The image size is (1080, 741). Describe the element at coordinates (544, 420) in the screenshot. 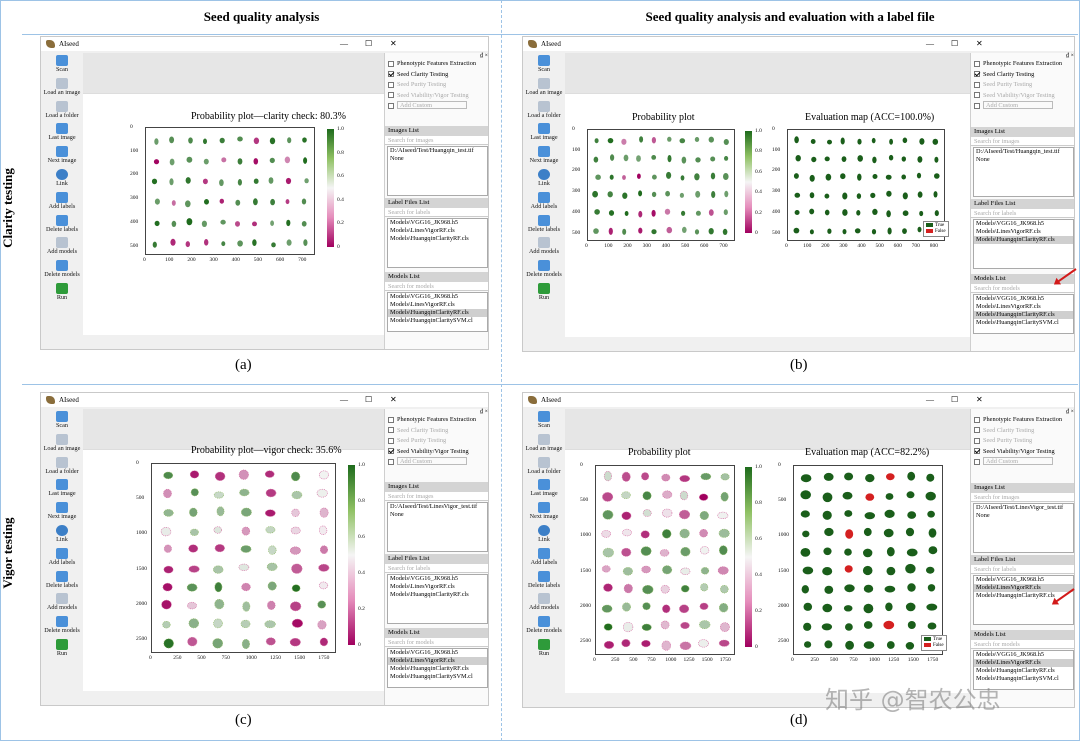

I see `toolbar-button-scan: Scan` at that location.